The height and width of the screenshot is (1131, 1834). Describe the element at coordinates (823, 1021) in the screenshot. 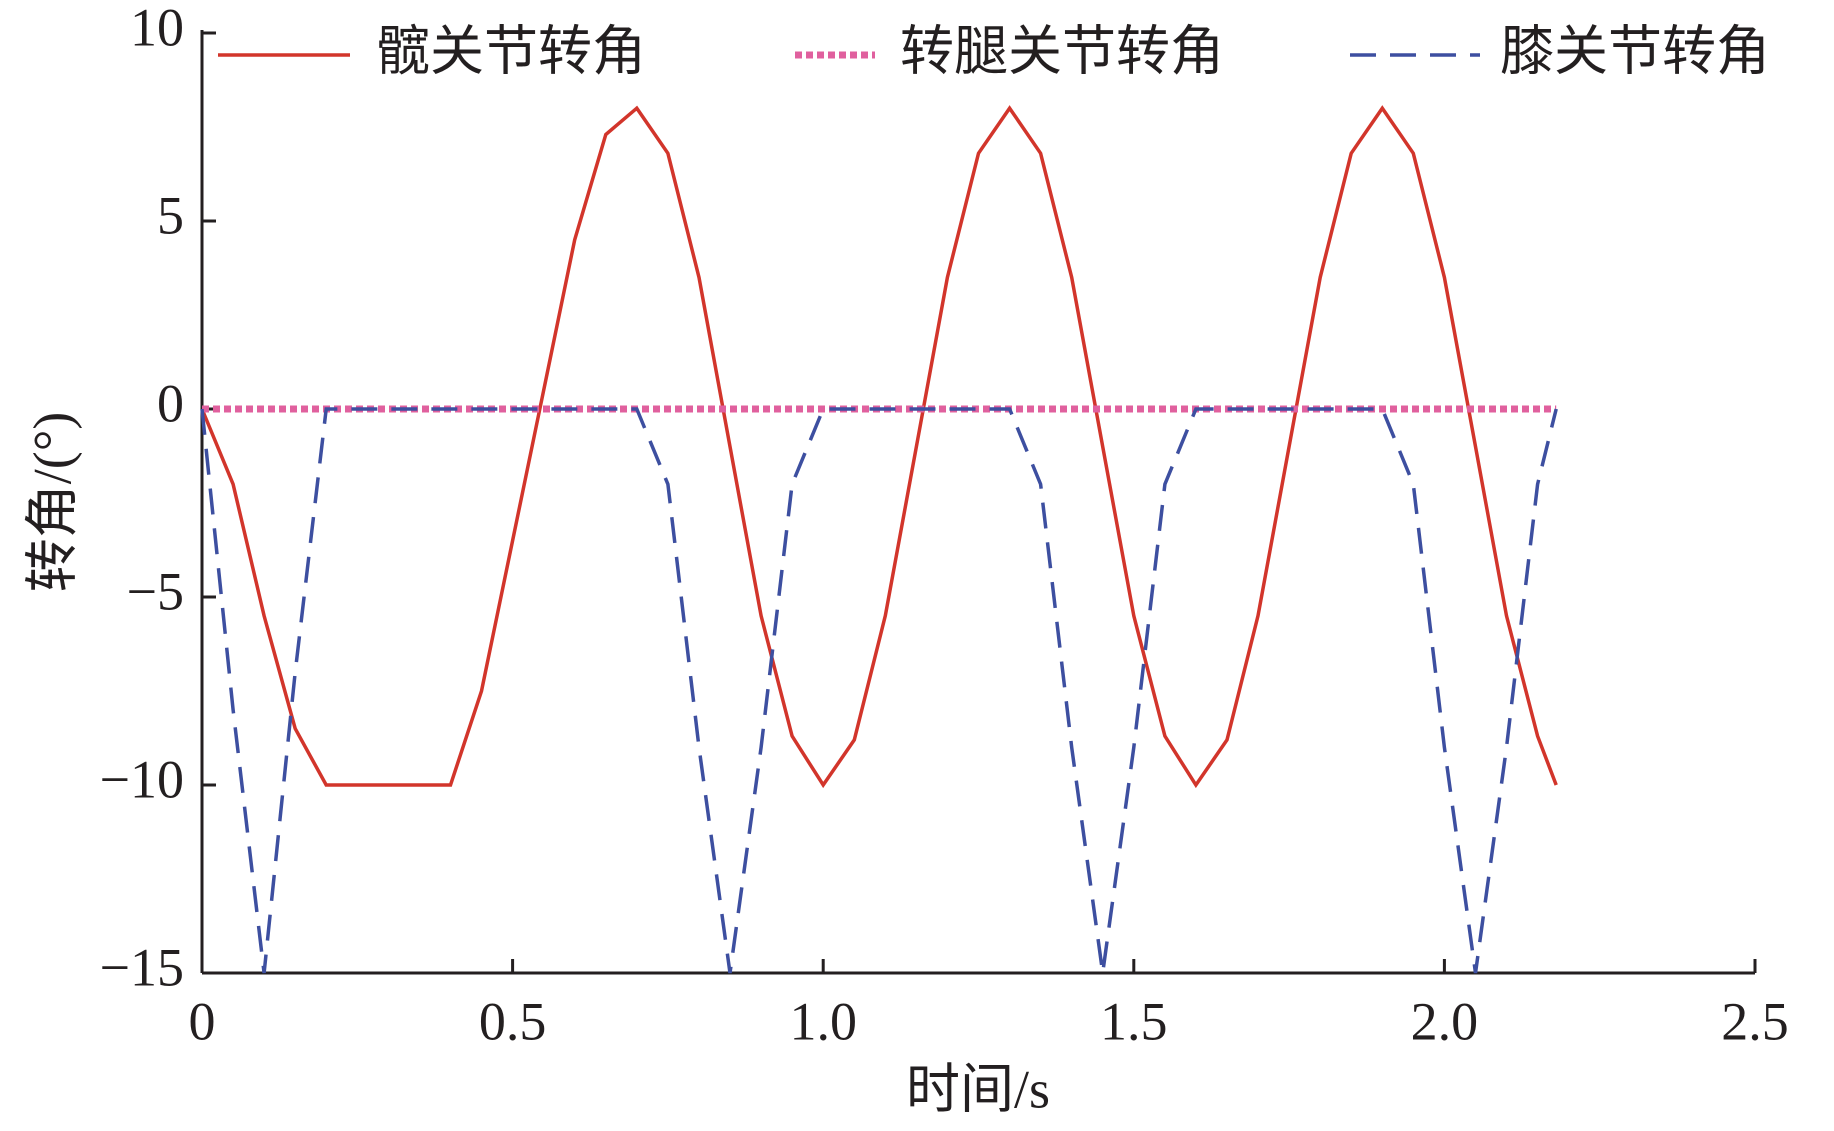

I see `x-tick-label: 1.0` at that location.